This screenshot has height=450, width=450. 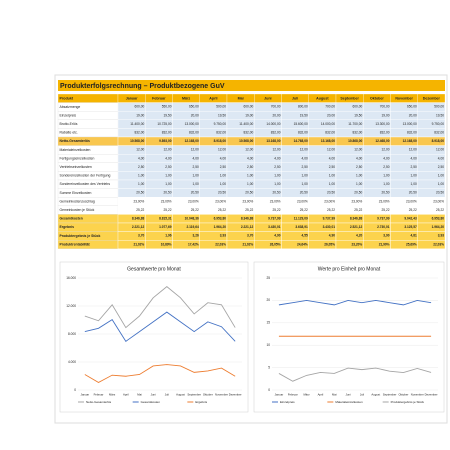 What do you see at coordinates (410, 219) in the screenshot?
I see `cell-value: 9.042,43` at bounding box center [410, 219].